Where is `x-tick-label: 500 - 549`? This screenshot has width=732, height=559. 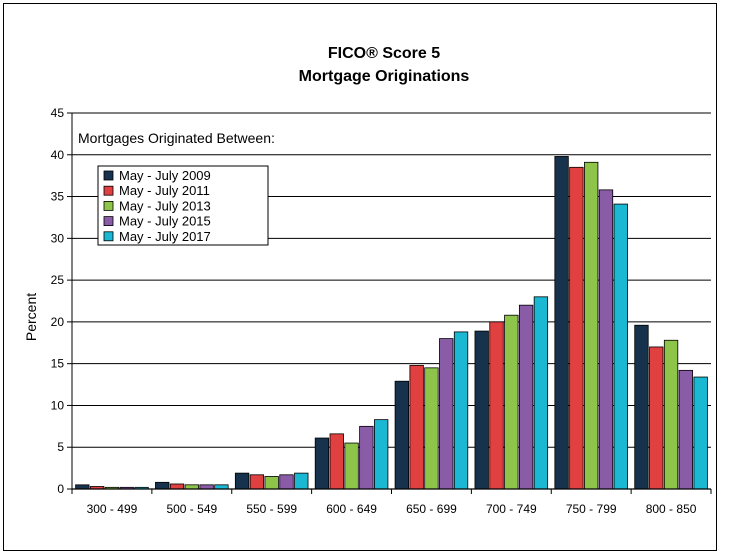
x-tick-label: 500 - 549 is located at coordinates (191, 509).